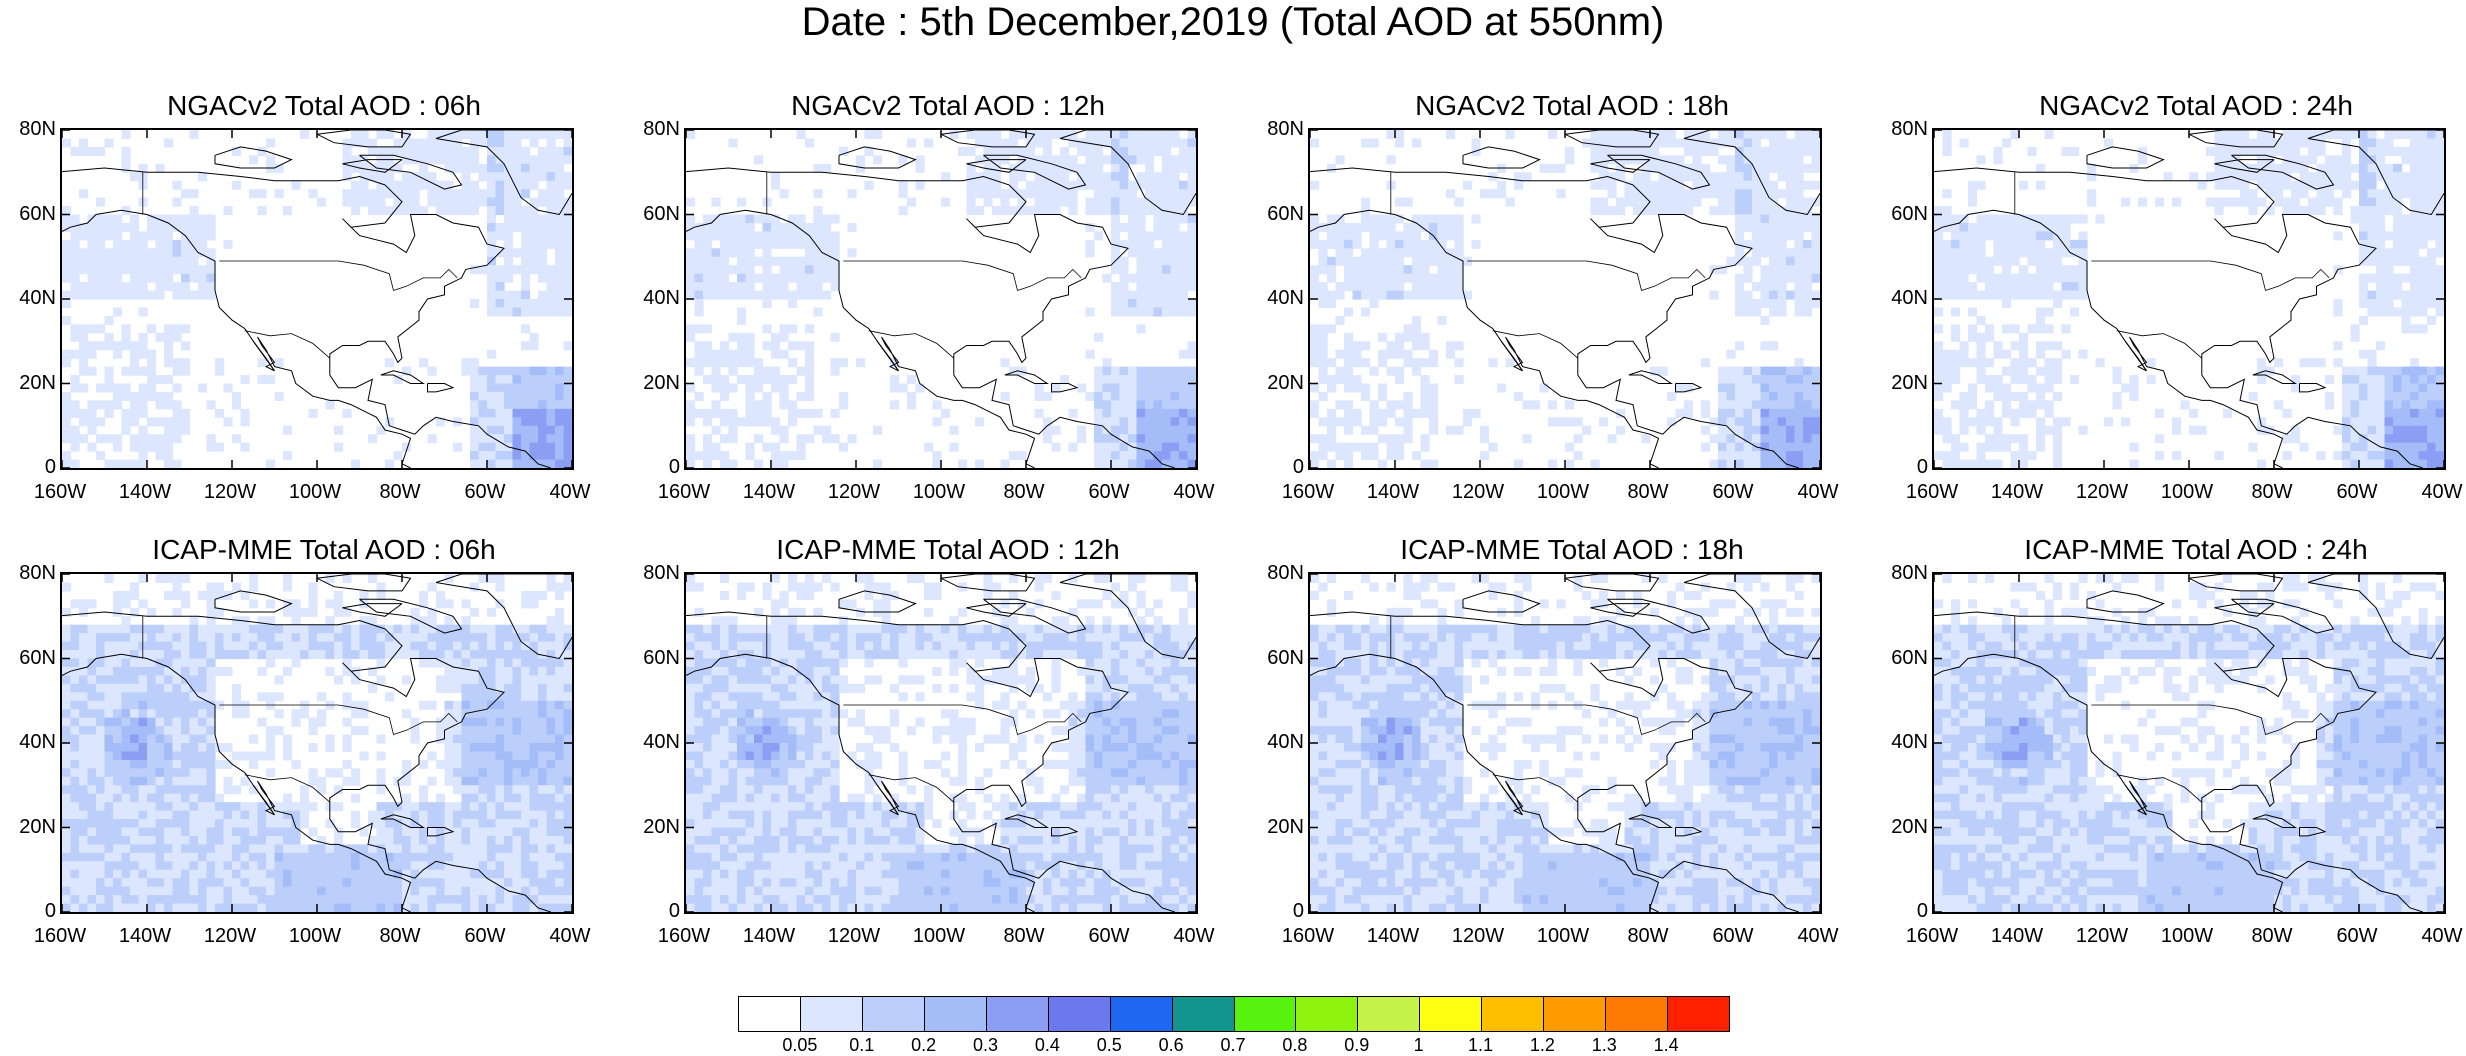 This screenshot has height=1056, width=2466. What do you see at coordinates (1171, 1045) in the screenshot?
I see `colorbar-label: 0.6` at bounding box center [1171, 1045].